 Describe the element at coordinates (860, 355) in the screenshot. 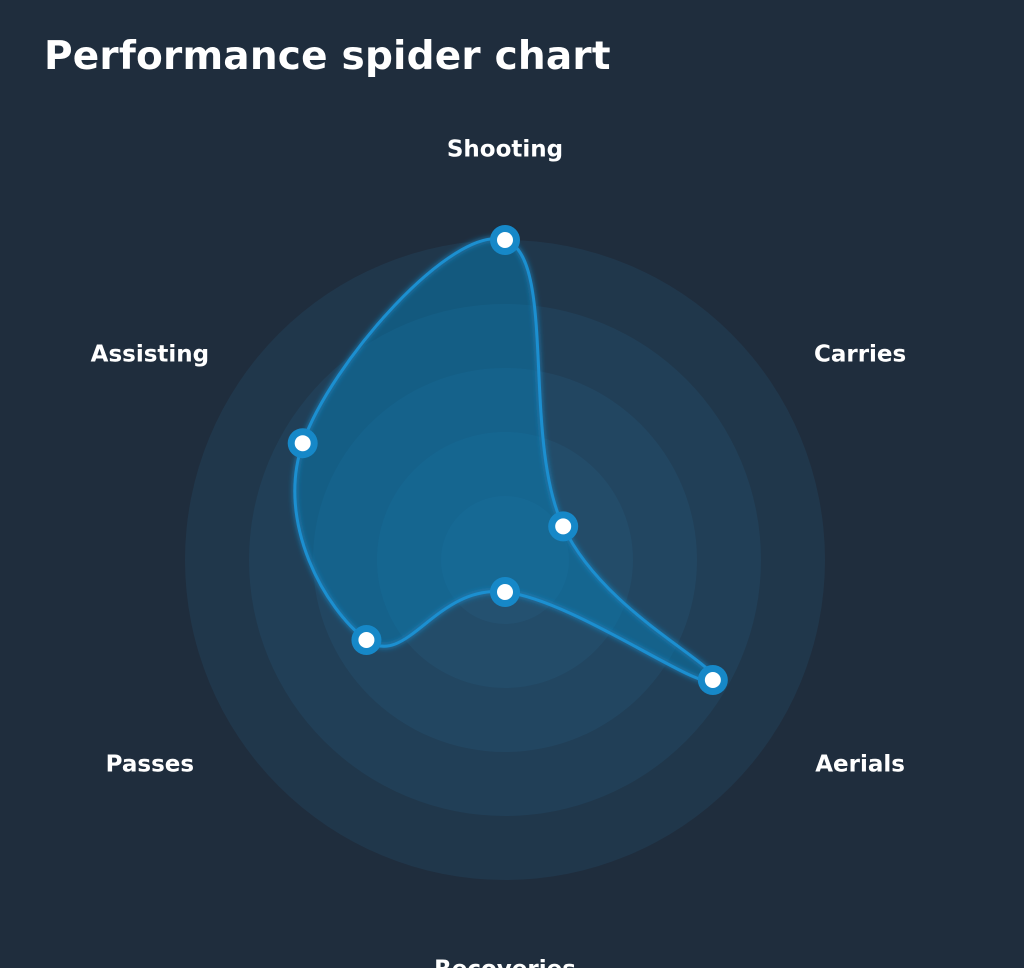

I see `axis-label-carries: Carries` at that location.